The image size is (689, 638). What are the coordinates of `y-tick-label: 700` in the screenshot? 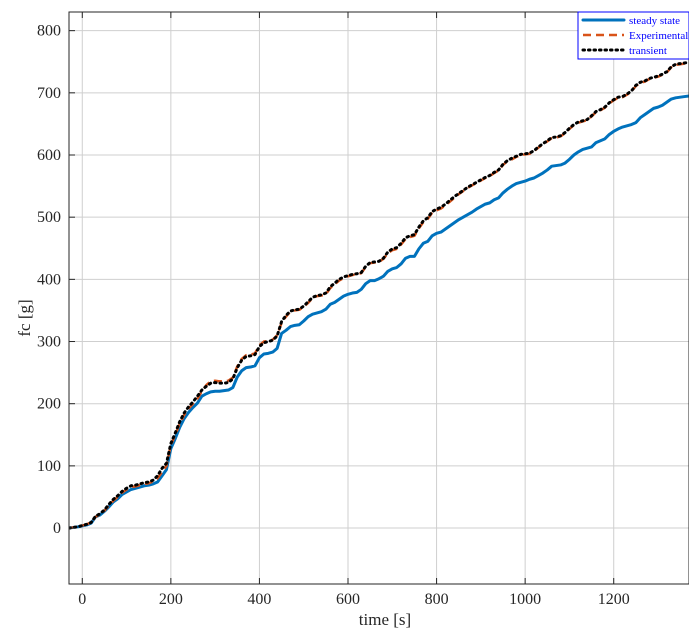 It's located at (49, 93).